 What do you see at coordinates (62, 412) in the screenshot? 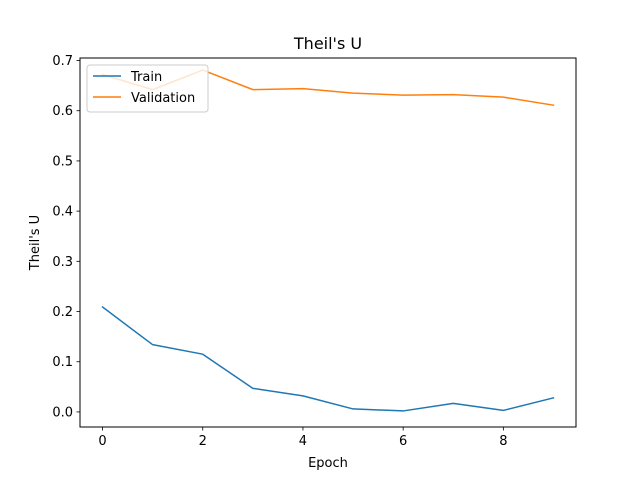
I see `y-tick-label: 0.0` at bounding box center [62, 412].